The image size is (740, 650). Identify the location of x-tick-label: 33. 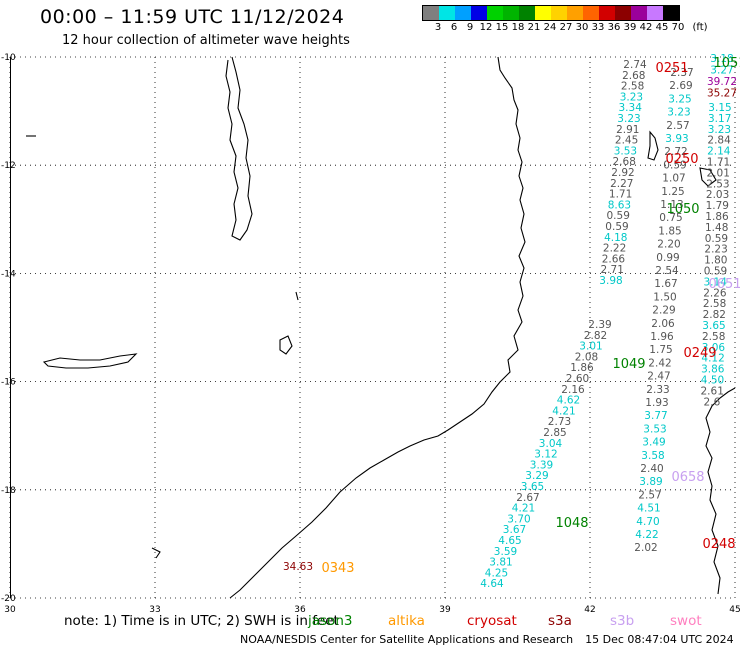
(154, 610).